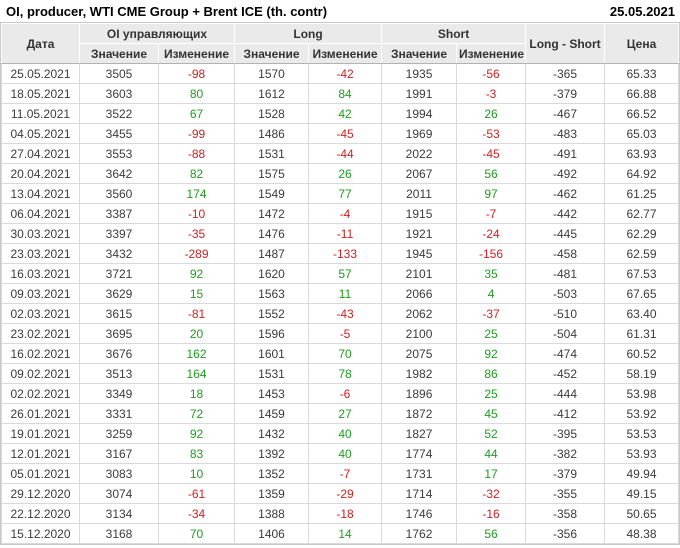 Image resolution: width=680 pixels, height=548 pixels. I want to click on cell-oi-value: 3505, so click(119, 73).